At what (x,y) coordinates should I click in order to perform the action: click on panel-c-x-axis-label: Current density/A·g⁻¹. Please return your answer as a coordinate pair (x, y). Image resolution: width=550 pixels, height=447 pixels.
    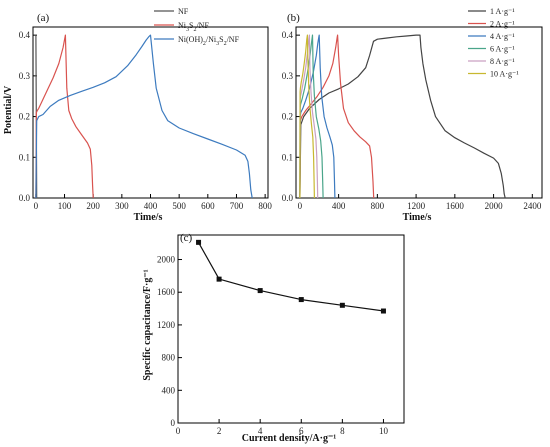
    Looking at the image, I should click on (289, 438).